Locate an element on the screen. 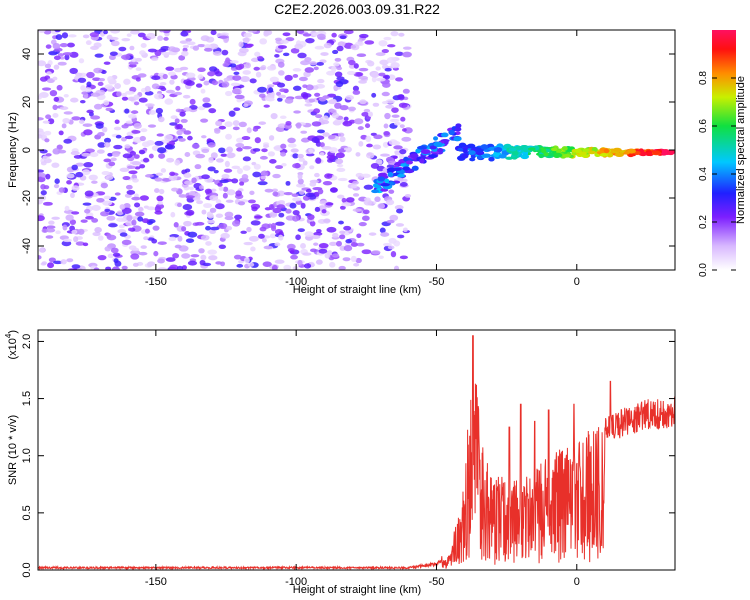 The image size is (750, 600). colorbar-tick-label: 0.2 is located at coordinates (703, 222).